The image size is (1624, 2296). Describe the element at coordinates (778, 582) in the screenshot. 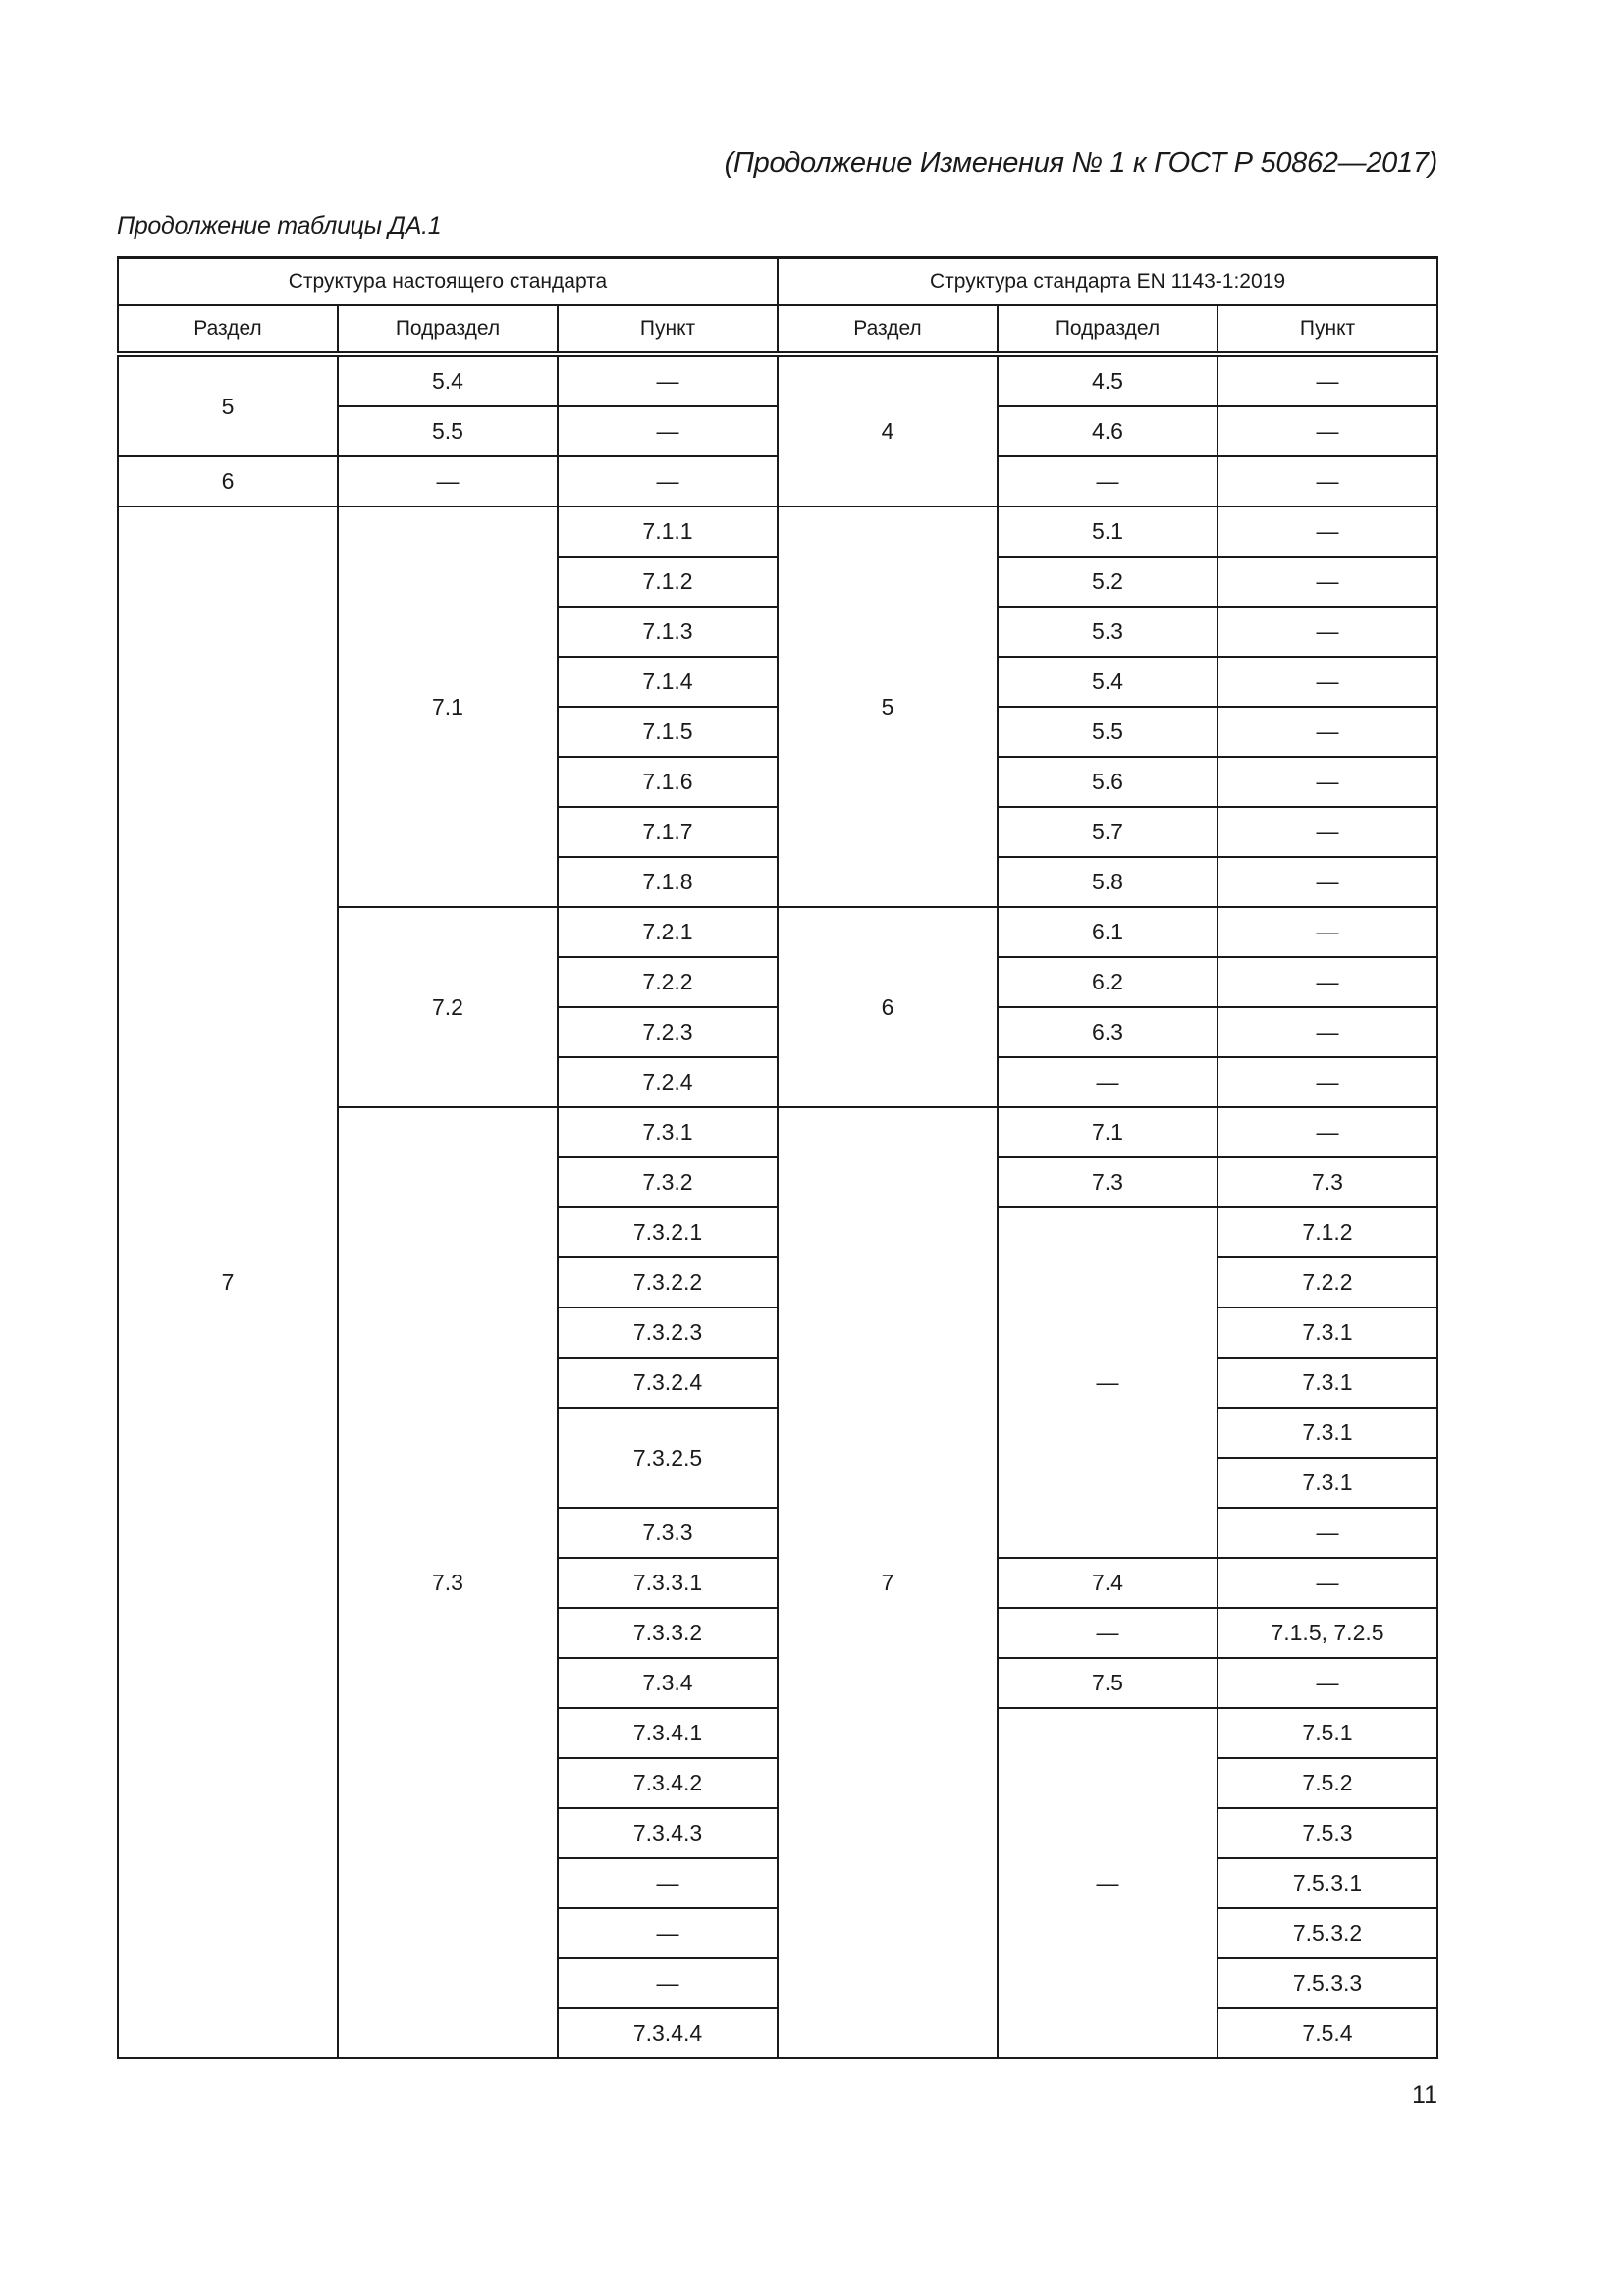

I see `table-row: 7.1.2 5.2—` at that location.